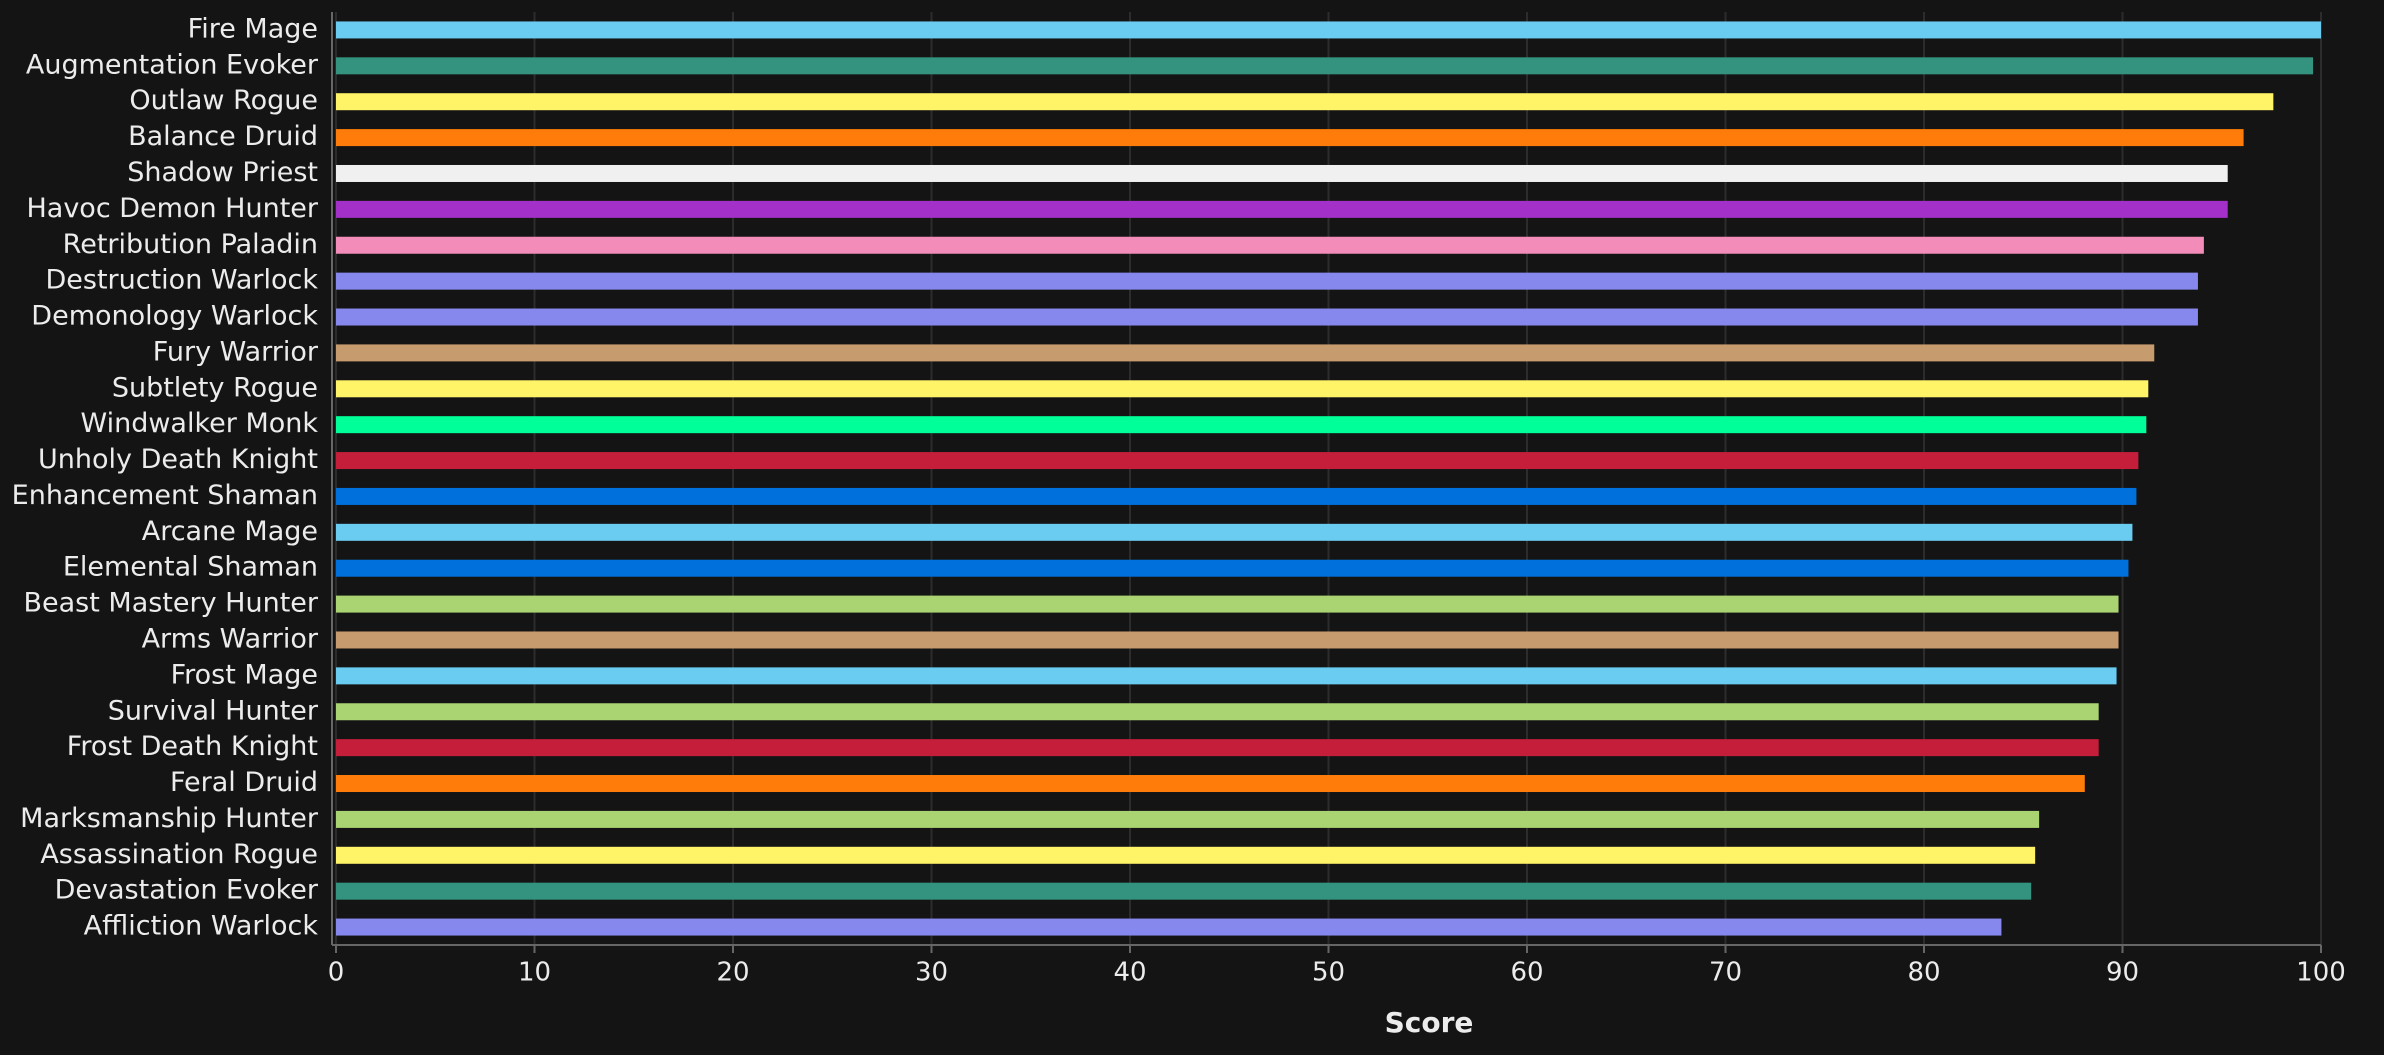  What do you see at coordinates (223, 100) in the screenshot?
I see `y-tick-label: Outlaw Rogue` at bounding box center [223, 100].